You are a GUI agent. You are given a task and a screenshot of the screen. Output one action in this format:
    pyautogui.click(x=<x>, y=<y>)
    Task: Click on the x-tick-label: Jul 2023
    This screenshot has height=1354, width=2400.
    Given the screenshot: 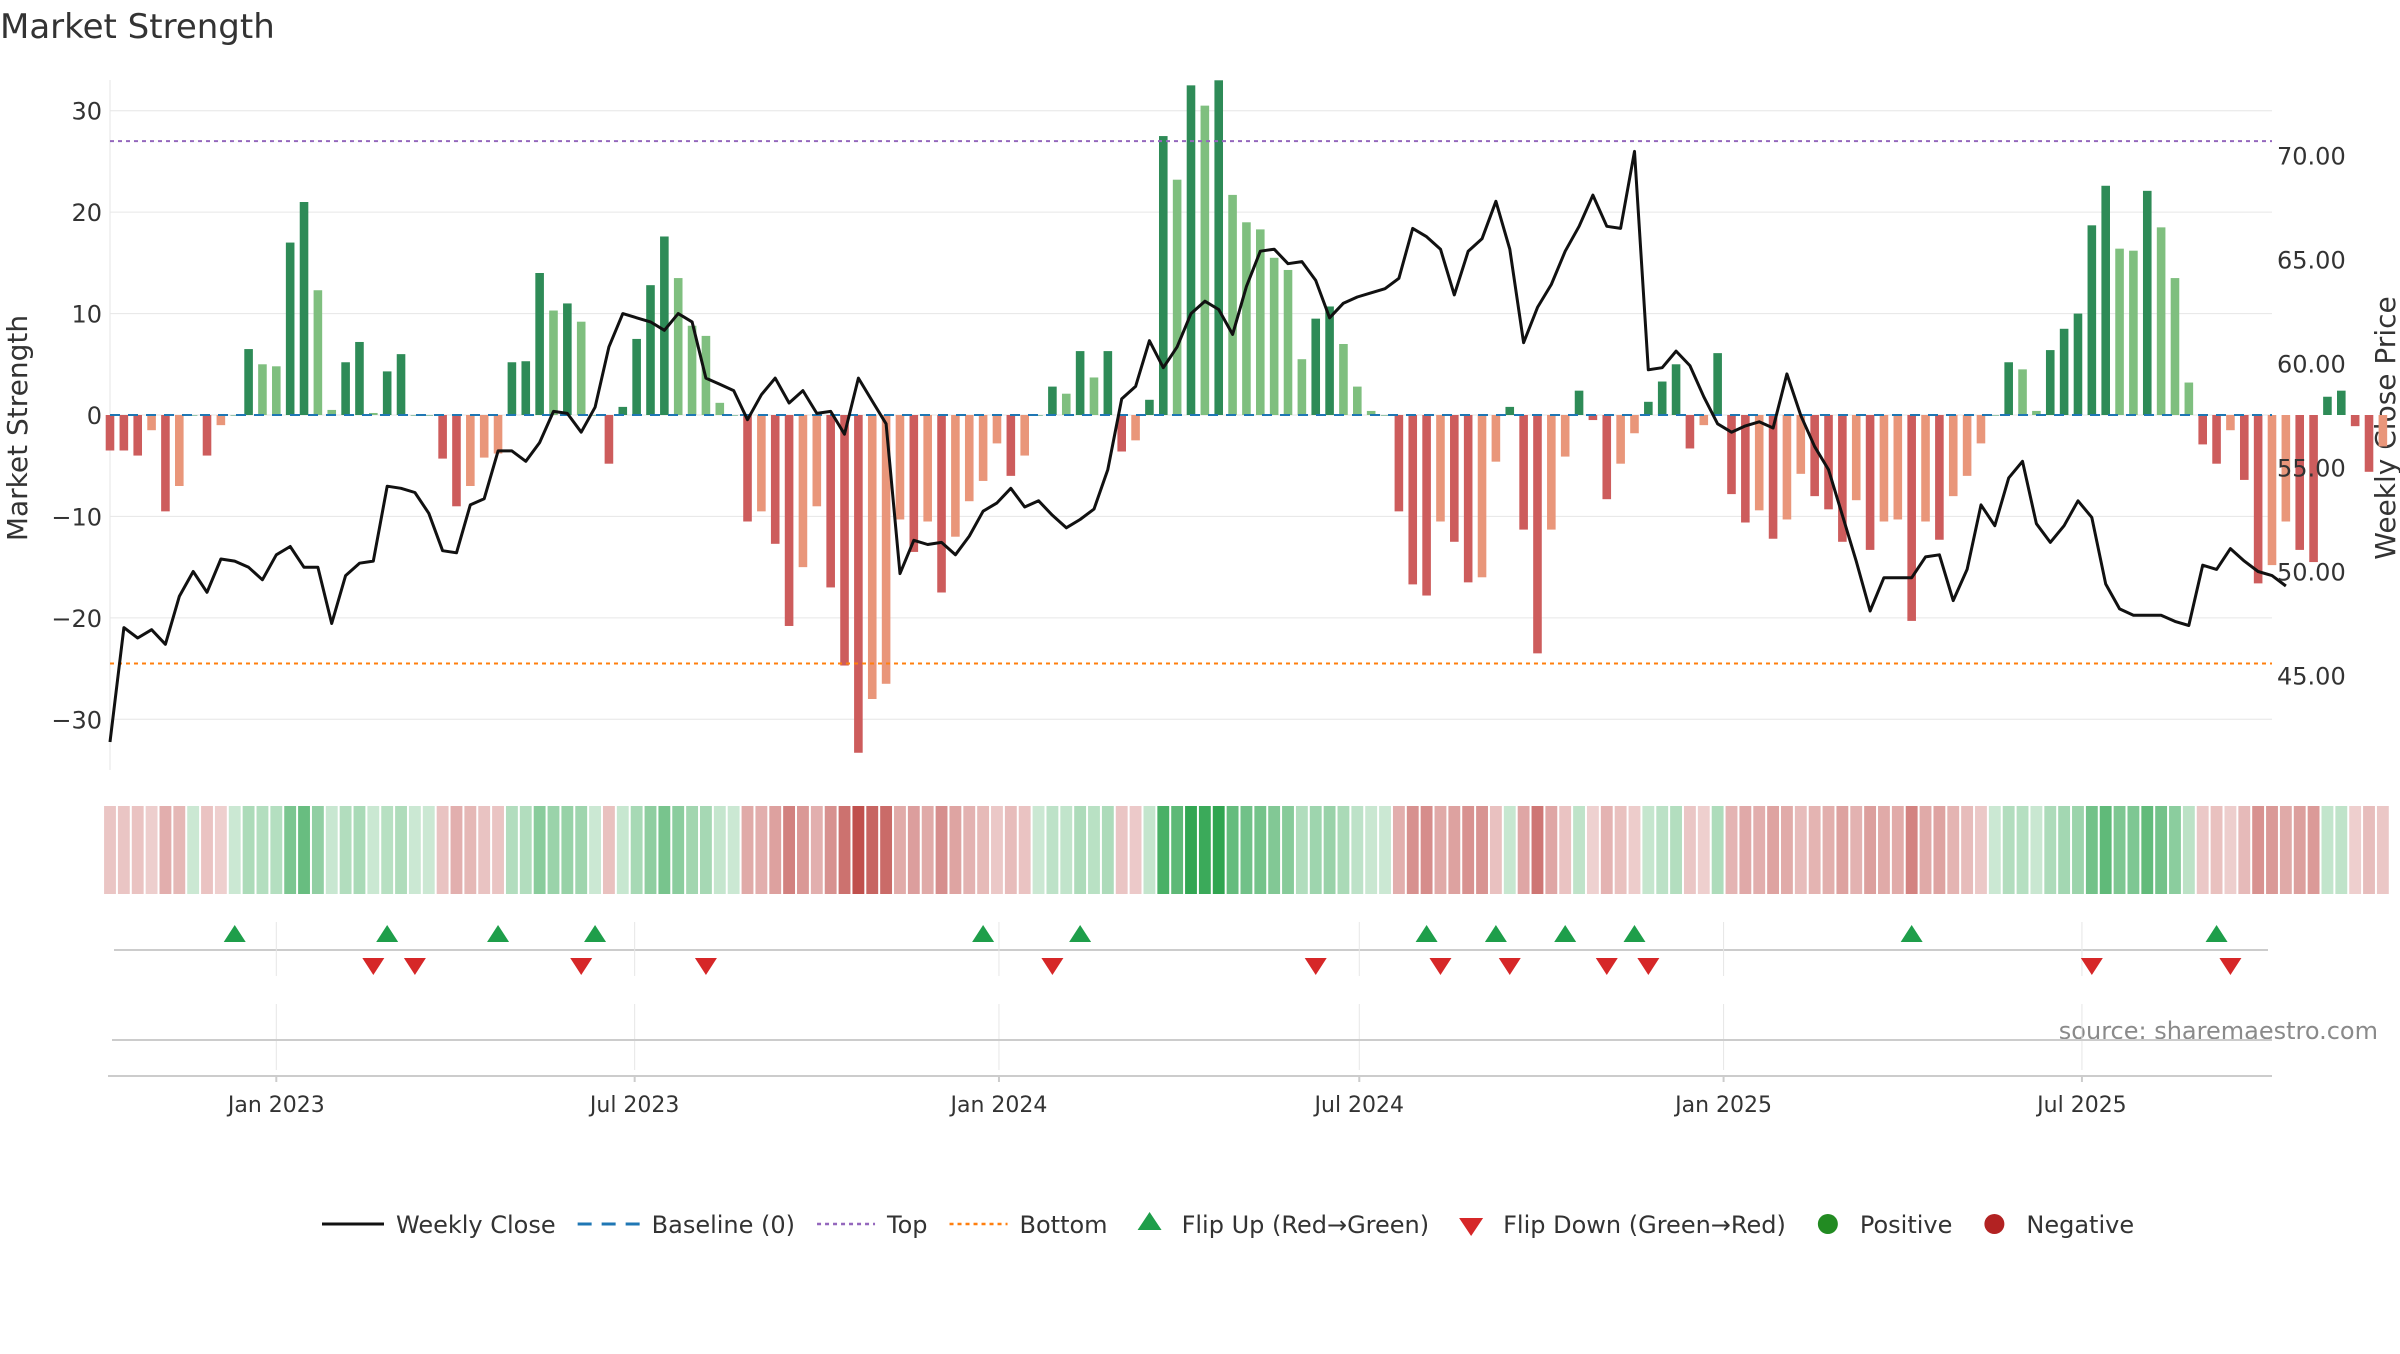 What is the action you would take?
    pyautogui.click(x=634, y=1105)
    